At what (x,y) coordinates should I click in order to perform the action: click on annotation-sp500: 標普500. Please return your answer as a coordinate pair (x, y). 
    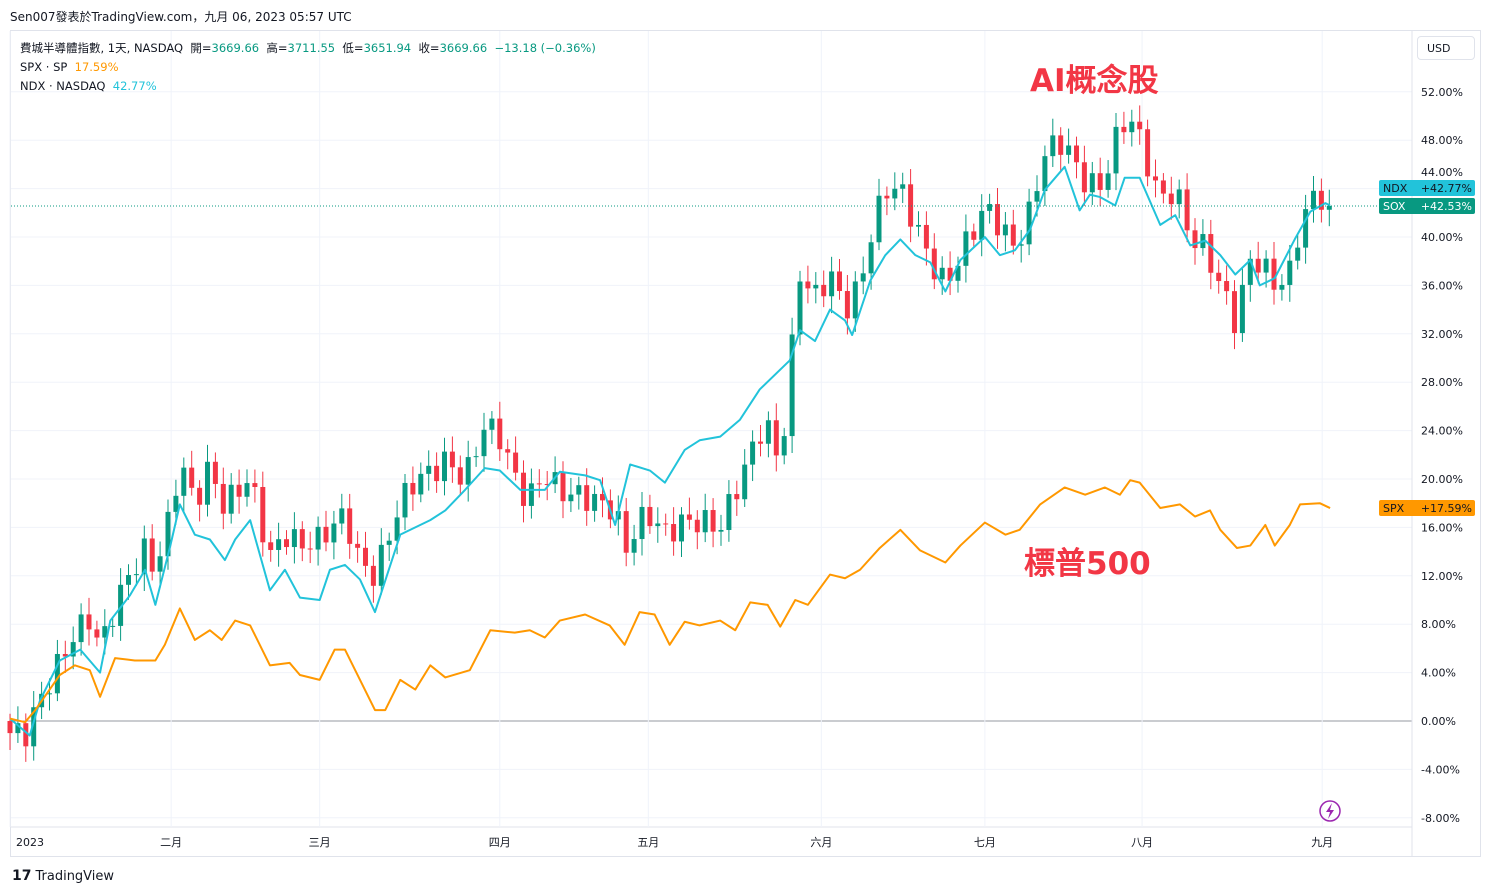
    Looking at the image, I should click on (1087, 564).